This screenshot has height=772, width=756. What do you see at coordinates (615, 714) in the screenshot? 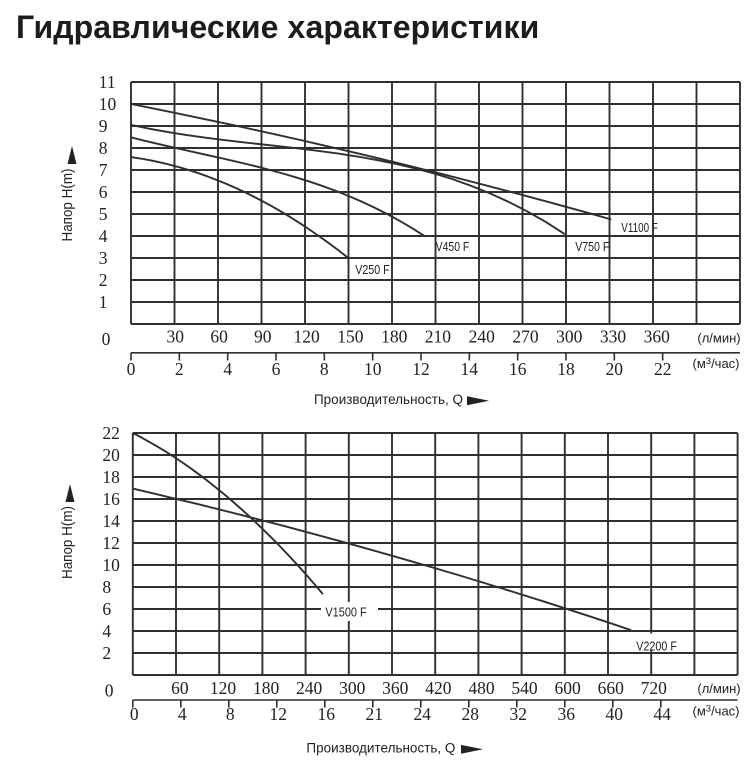
I see `svg-text: 40` at bounding box center [615, 714].